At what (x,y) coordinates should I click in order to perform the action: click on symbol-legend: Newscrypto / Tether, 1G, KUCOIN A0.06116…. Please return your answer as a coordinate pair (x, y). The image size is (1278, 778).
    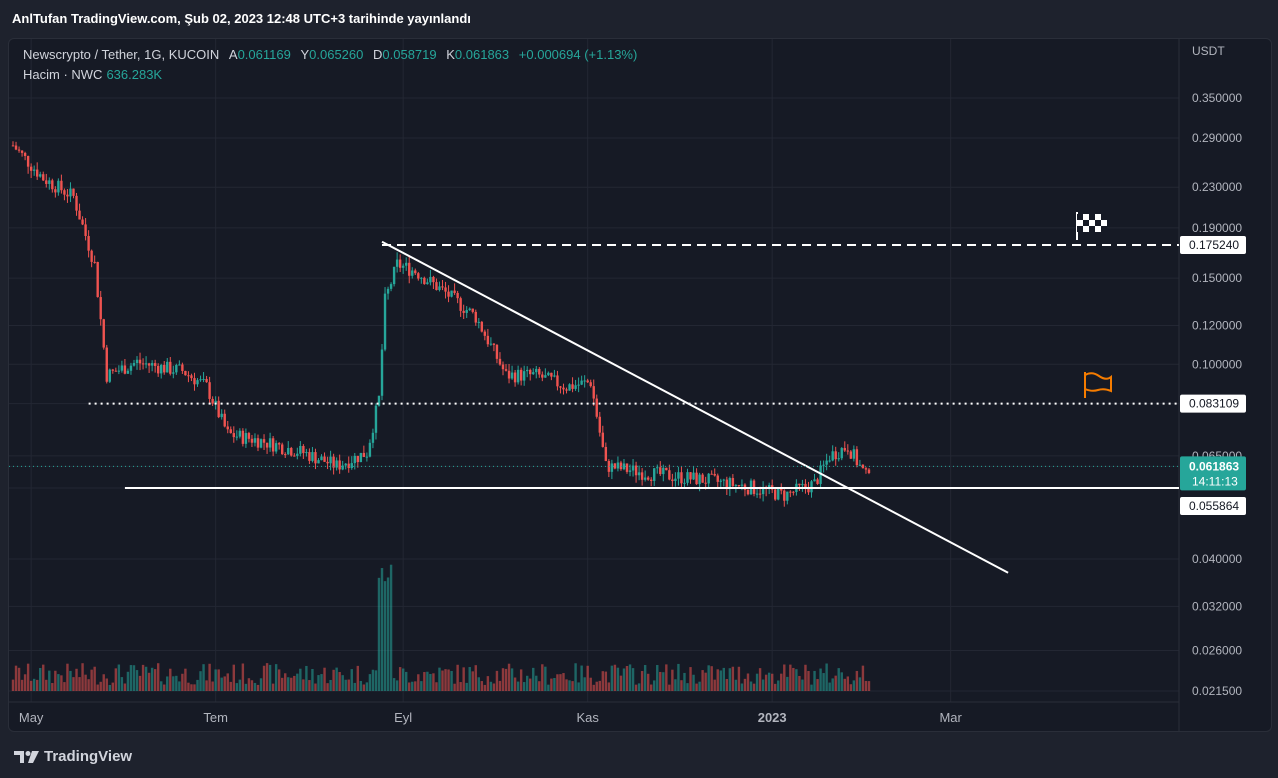
    Looking at the image, I should click on (330, 54).